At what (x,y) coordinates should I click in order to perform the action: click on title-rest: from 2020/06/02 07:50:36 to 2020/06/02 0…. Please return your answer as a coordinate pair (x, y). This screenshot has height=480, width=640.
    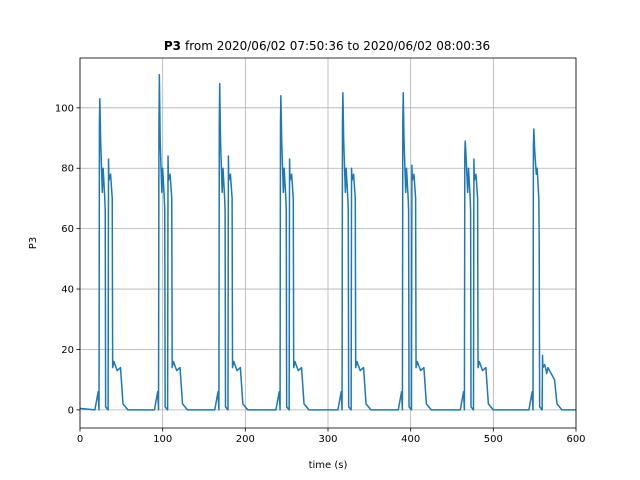
    Looking at the image, I should click on (337, 46).